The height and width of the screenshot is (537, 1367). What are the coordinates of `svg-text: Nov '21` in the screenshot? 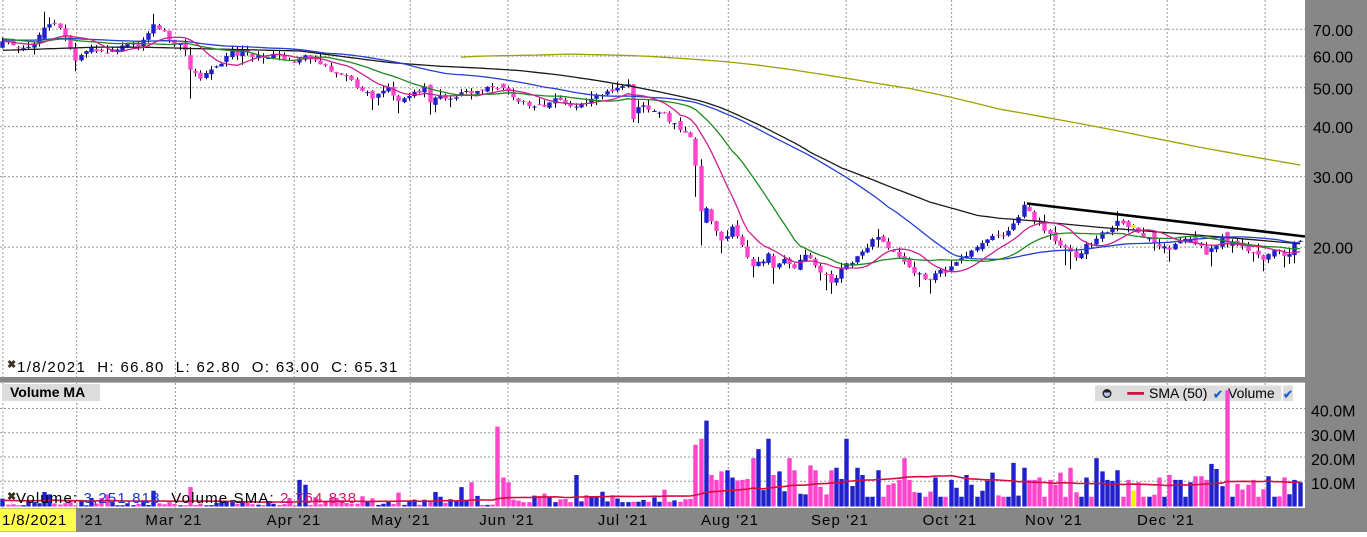 It's located at (1054, 520).